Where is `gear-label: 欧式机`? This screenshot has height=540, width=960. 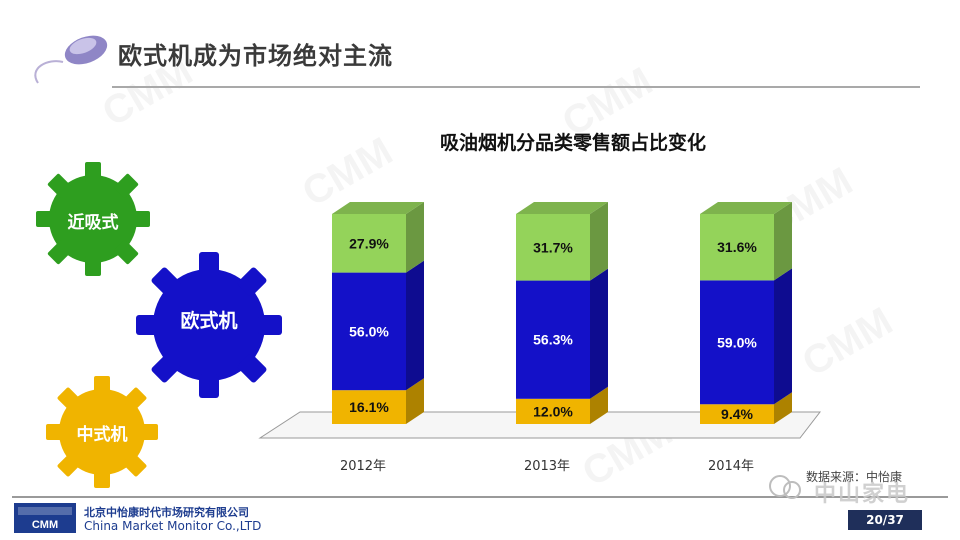 gear-label: 欧式机 is located at coordinates (209, 321).